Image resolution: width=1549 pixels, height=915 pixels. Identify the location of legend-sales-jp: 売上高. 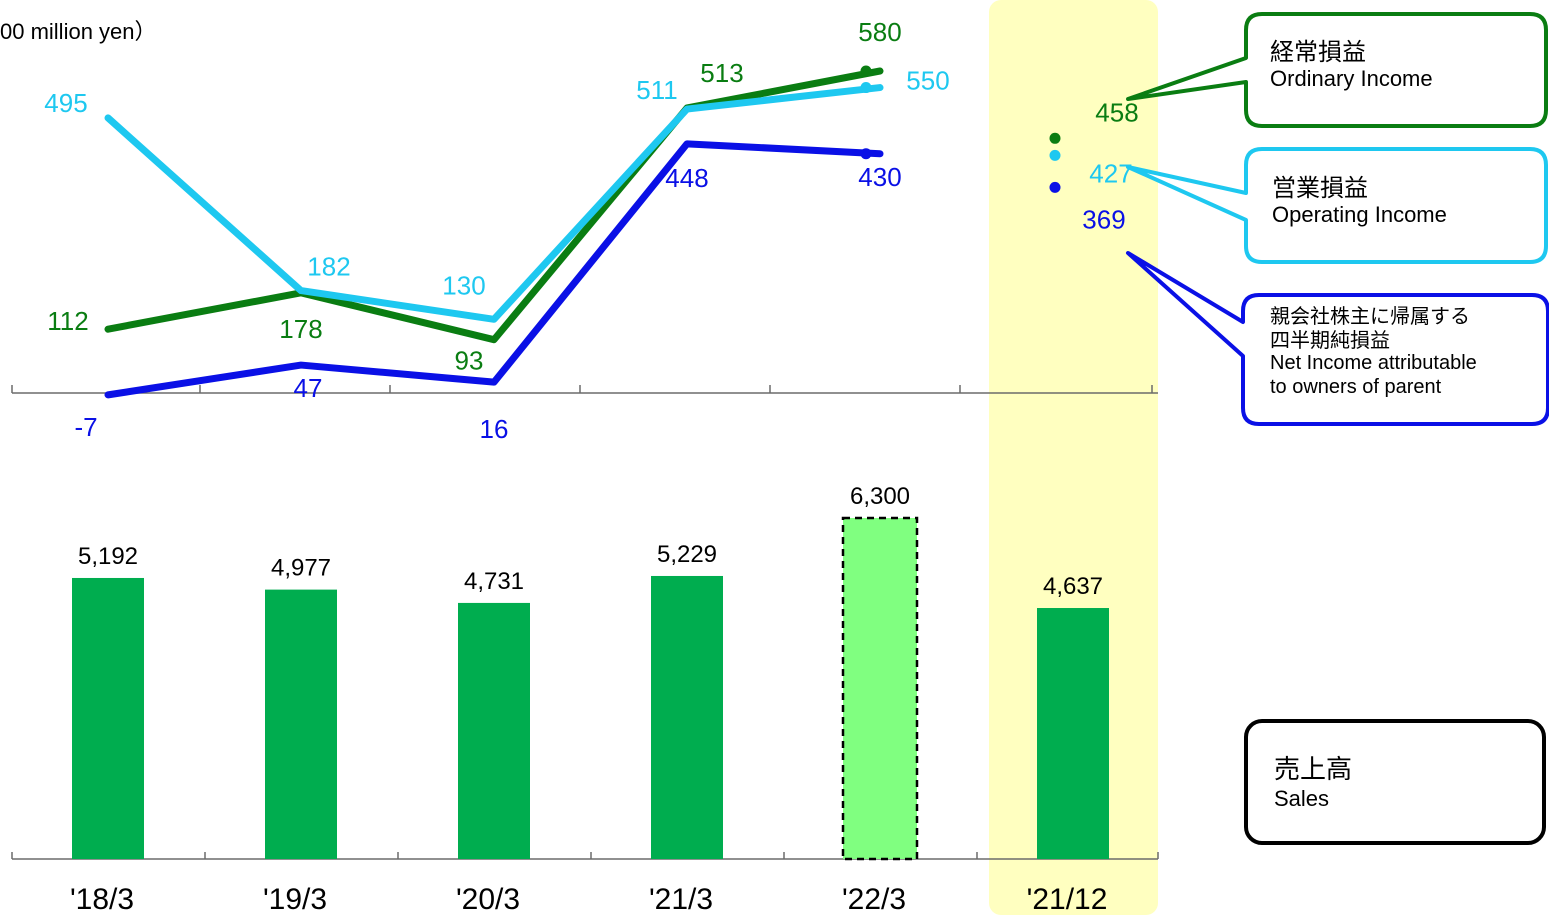
(1313, 770).